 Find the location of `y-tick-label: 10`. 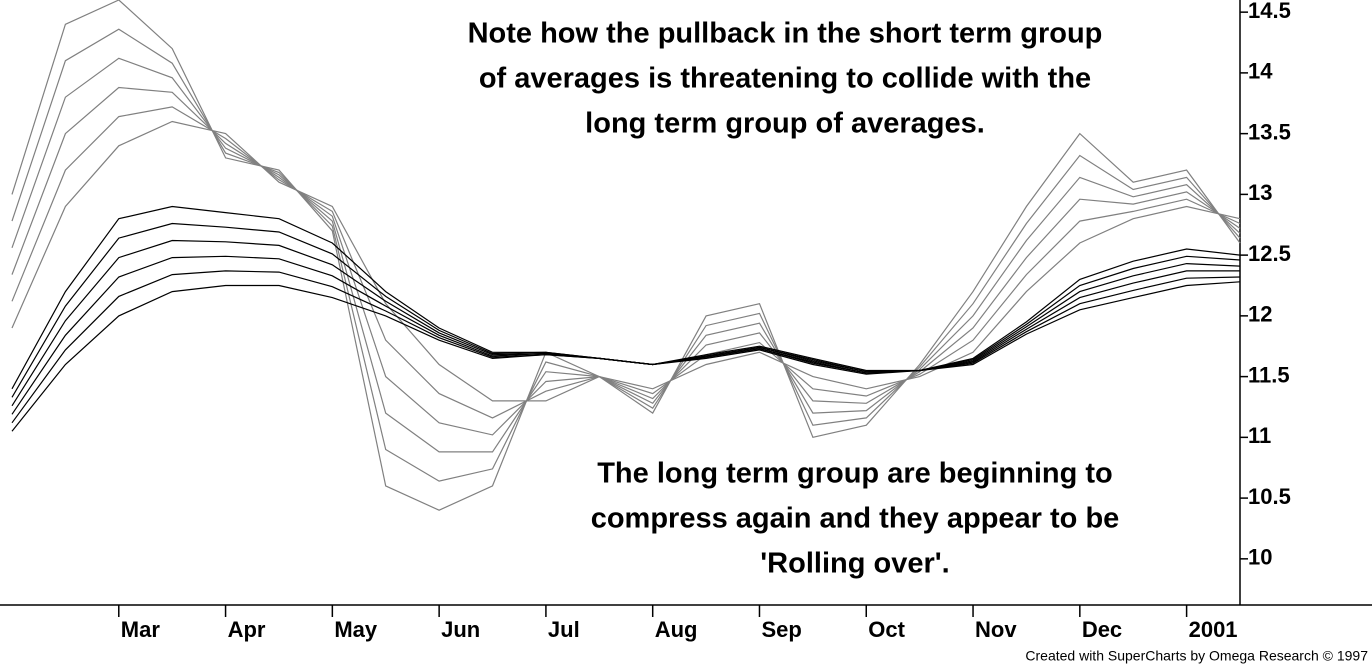

y-tick-label: 10 is located at coordinates (1260, 557).